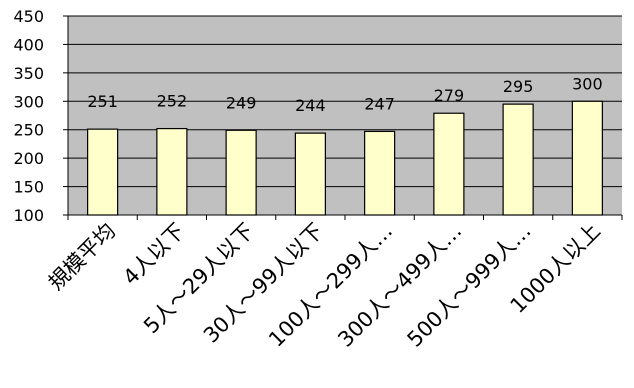 The image size is (634, 388). What do you see at coordinates (28, 187) in the screenshot?
I see `y-tick-label: 150` at bounding box center [28, 187].